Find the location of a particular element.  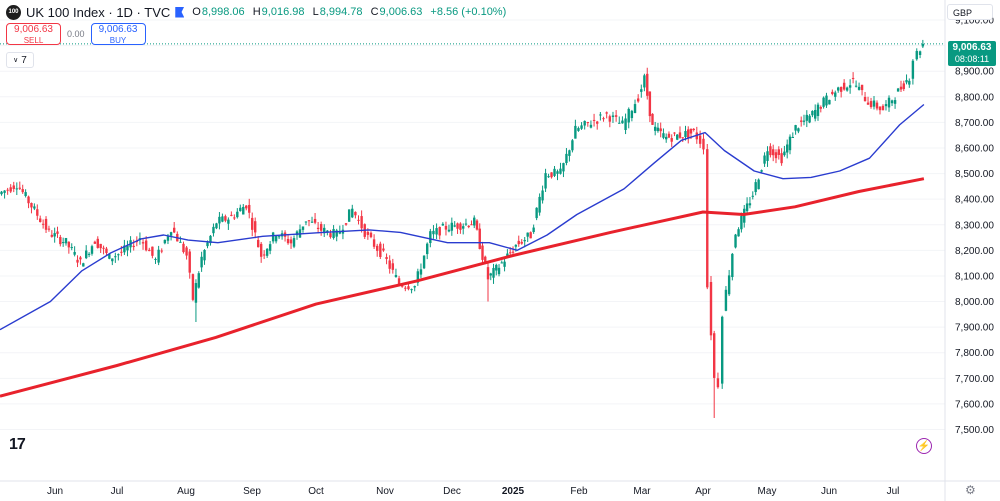

lightning-icon: ⚡ is located at coordinates (924, 446).